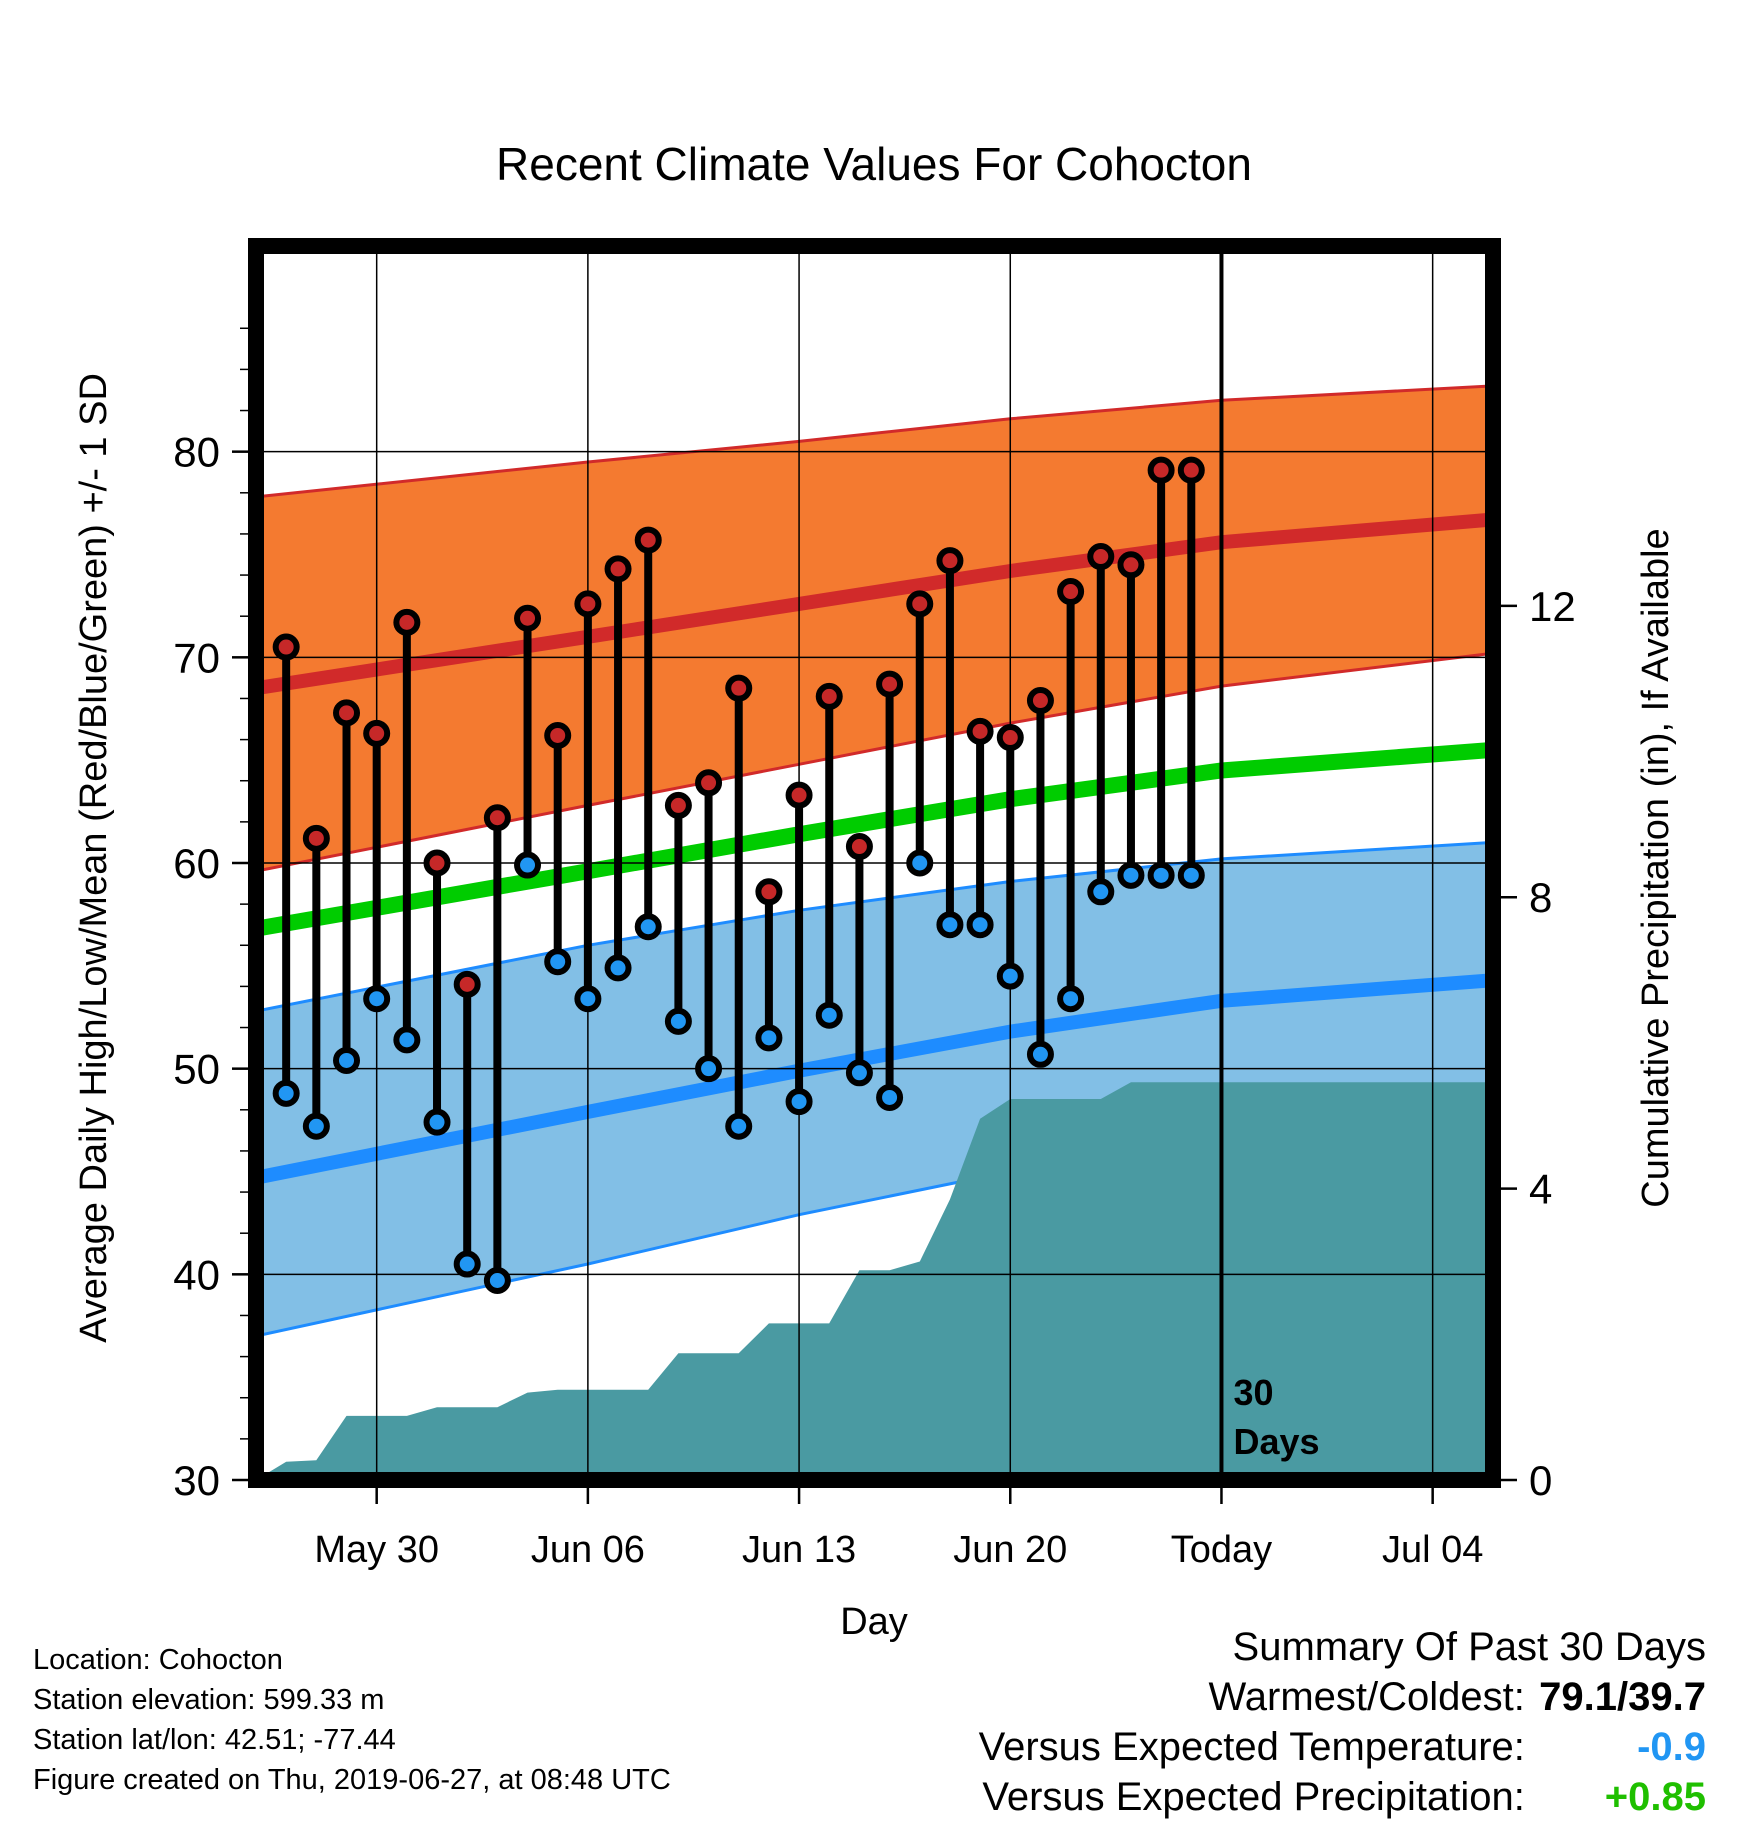 Image resolution: width=1748 pixels, height=1828 pixels. I want to click on temperature-anomaly-value: -0.9, so click(1671, 1747).